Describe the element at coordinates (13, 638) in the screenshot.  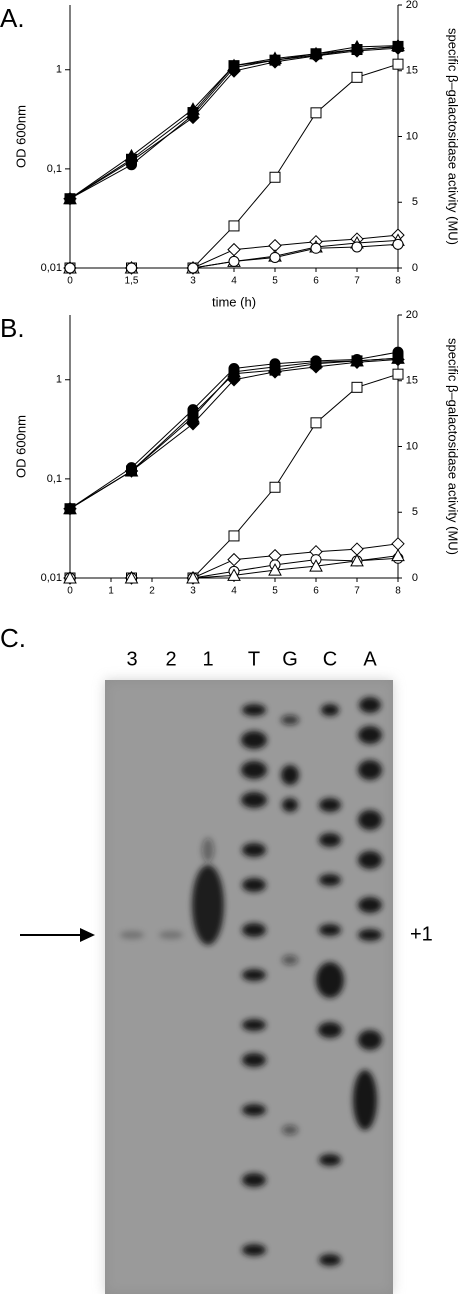
I see `panel-label: C.` at that location.